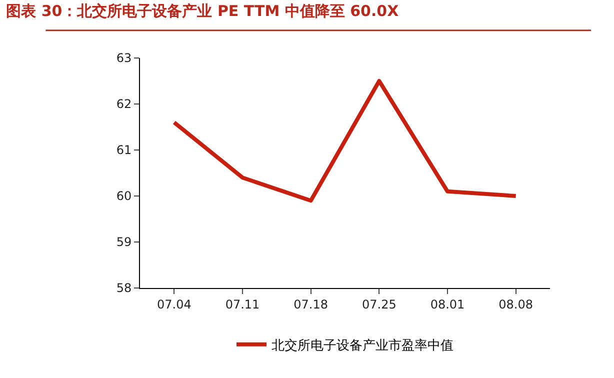 The width and height of the screenshot is (614, 378). What do you see at coordinates (124, 150) in the screenshot?
I see `y-tick-label: 61` at bounding box center [124, 150].